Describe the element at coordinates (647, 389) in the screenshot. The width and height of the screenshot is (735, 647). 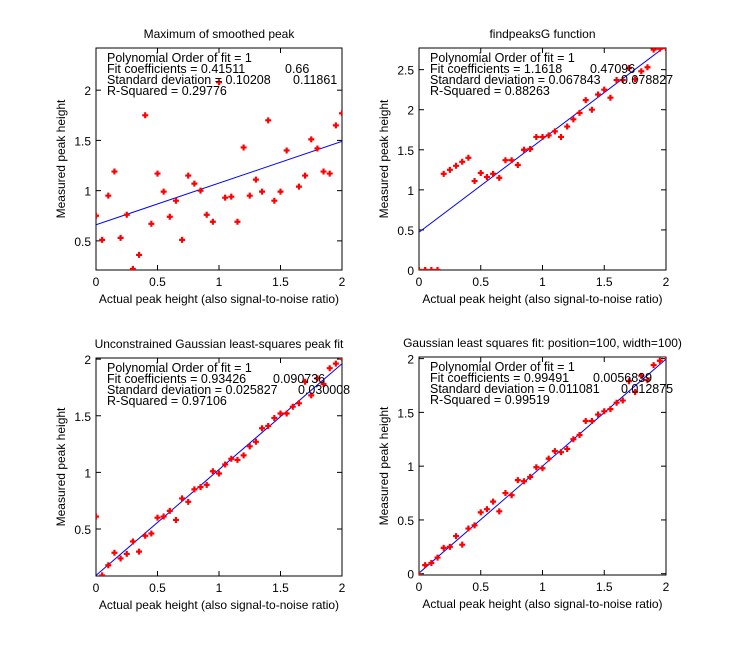
I see `annotation-std-2: 0.012875` at that location.